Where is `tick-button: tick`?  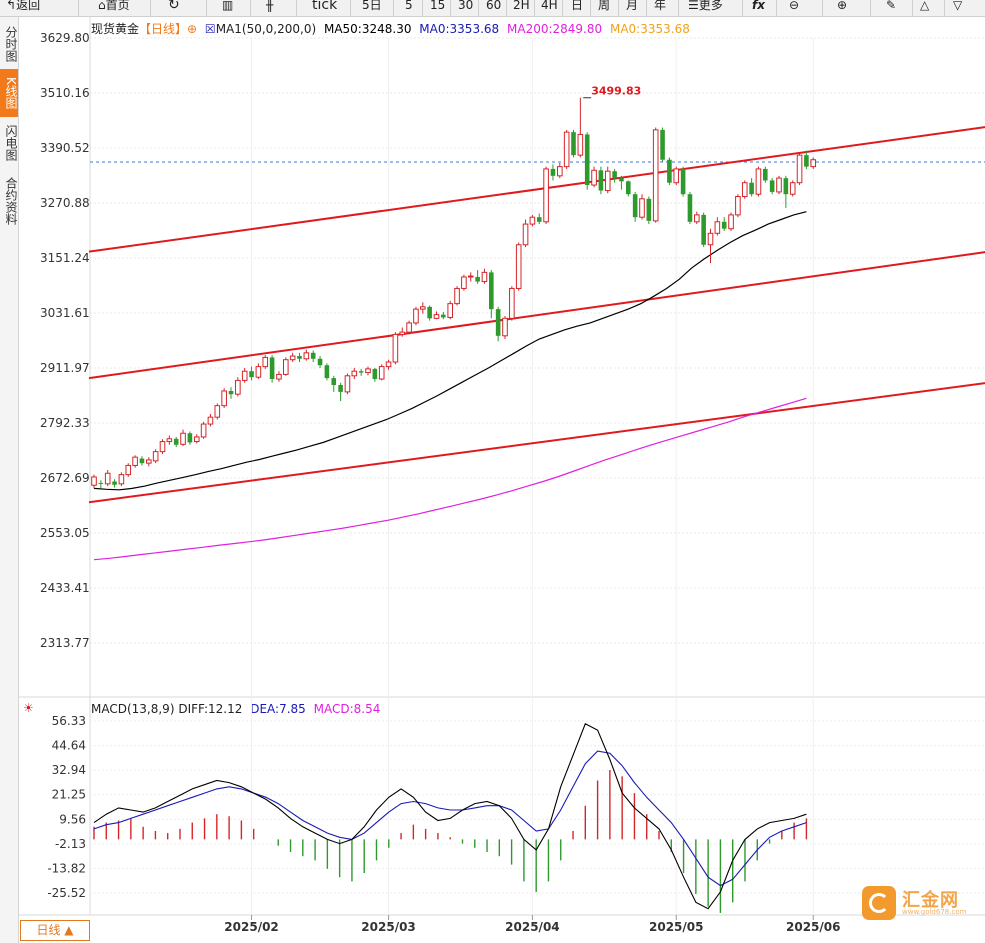
tick-button: tick is located at coordinates (325, 6).